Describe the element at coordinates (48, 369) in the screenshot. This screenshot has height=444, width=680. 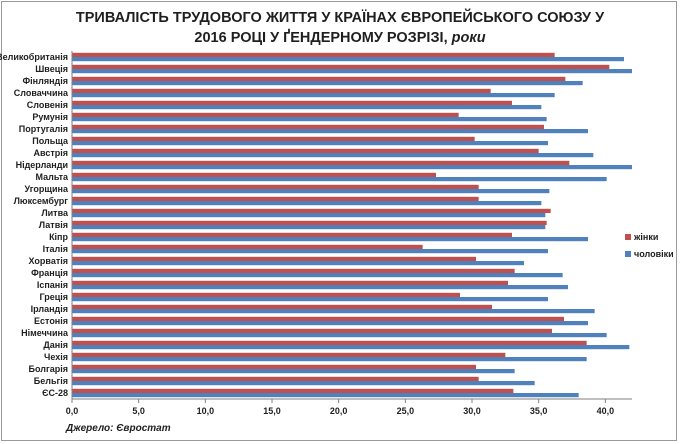
I see `category-label: Болгарія` at that location.